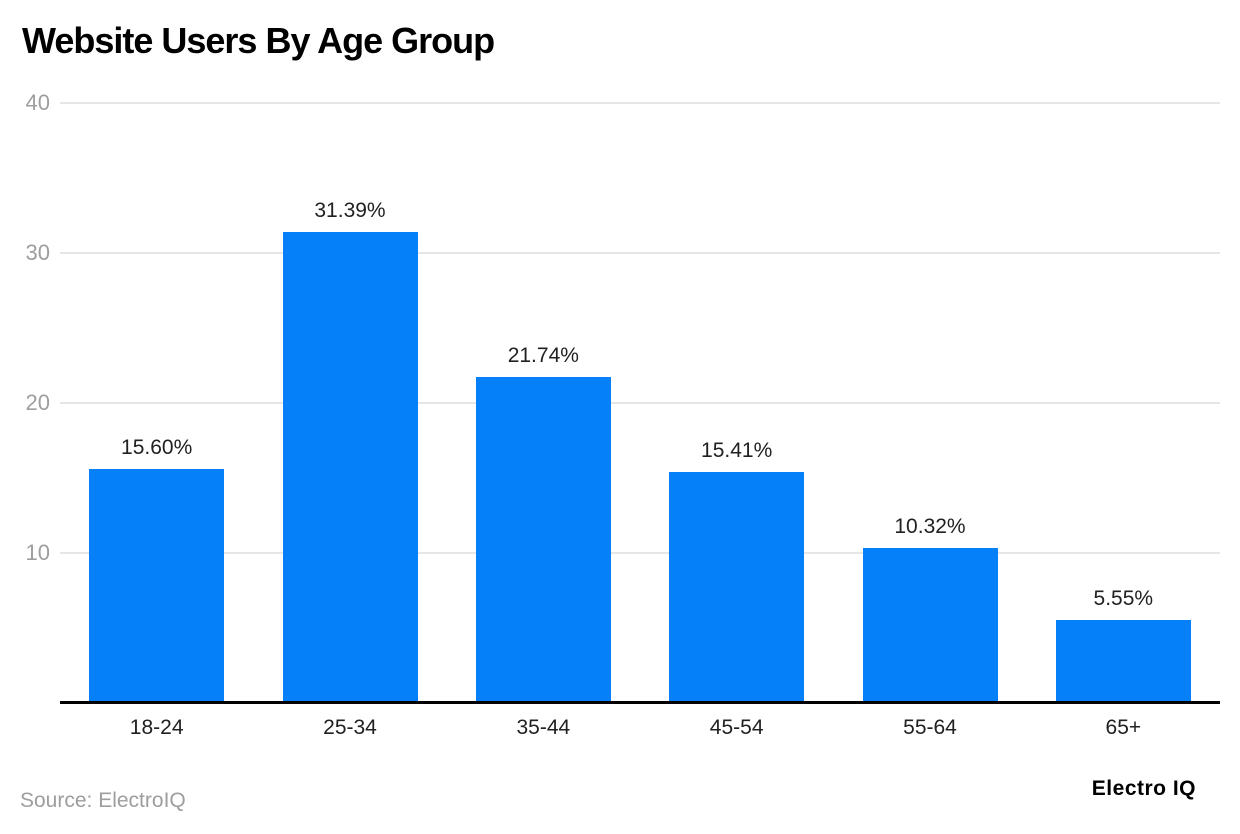 The image size is (1240, 834). Describe the element at coordinates (37, 102) in the screenshot. I see `y-axis-tick-label: 40` at that location.